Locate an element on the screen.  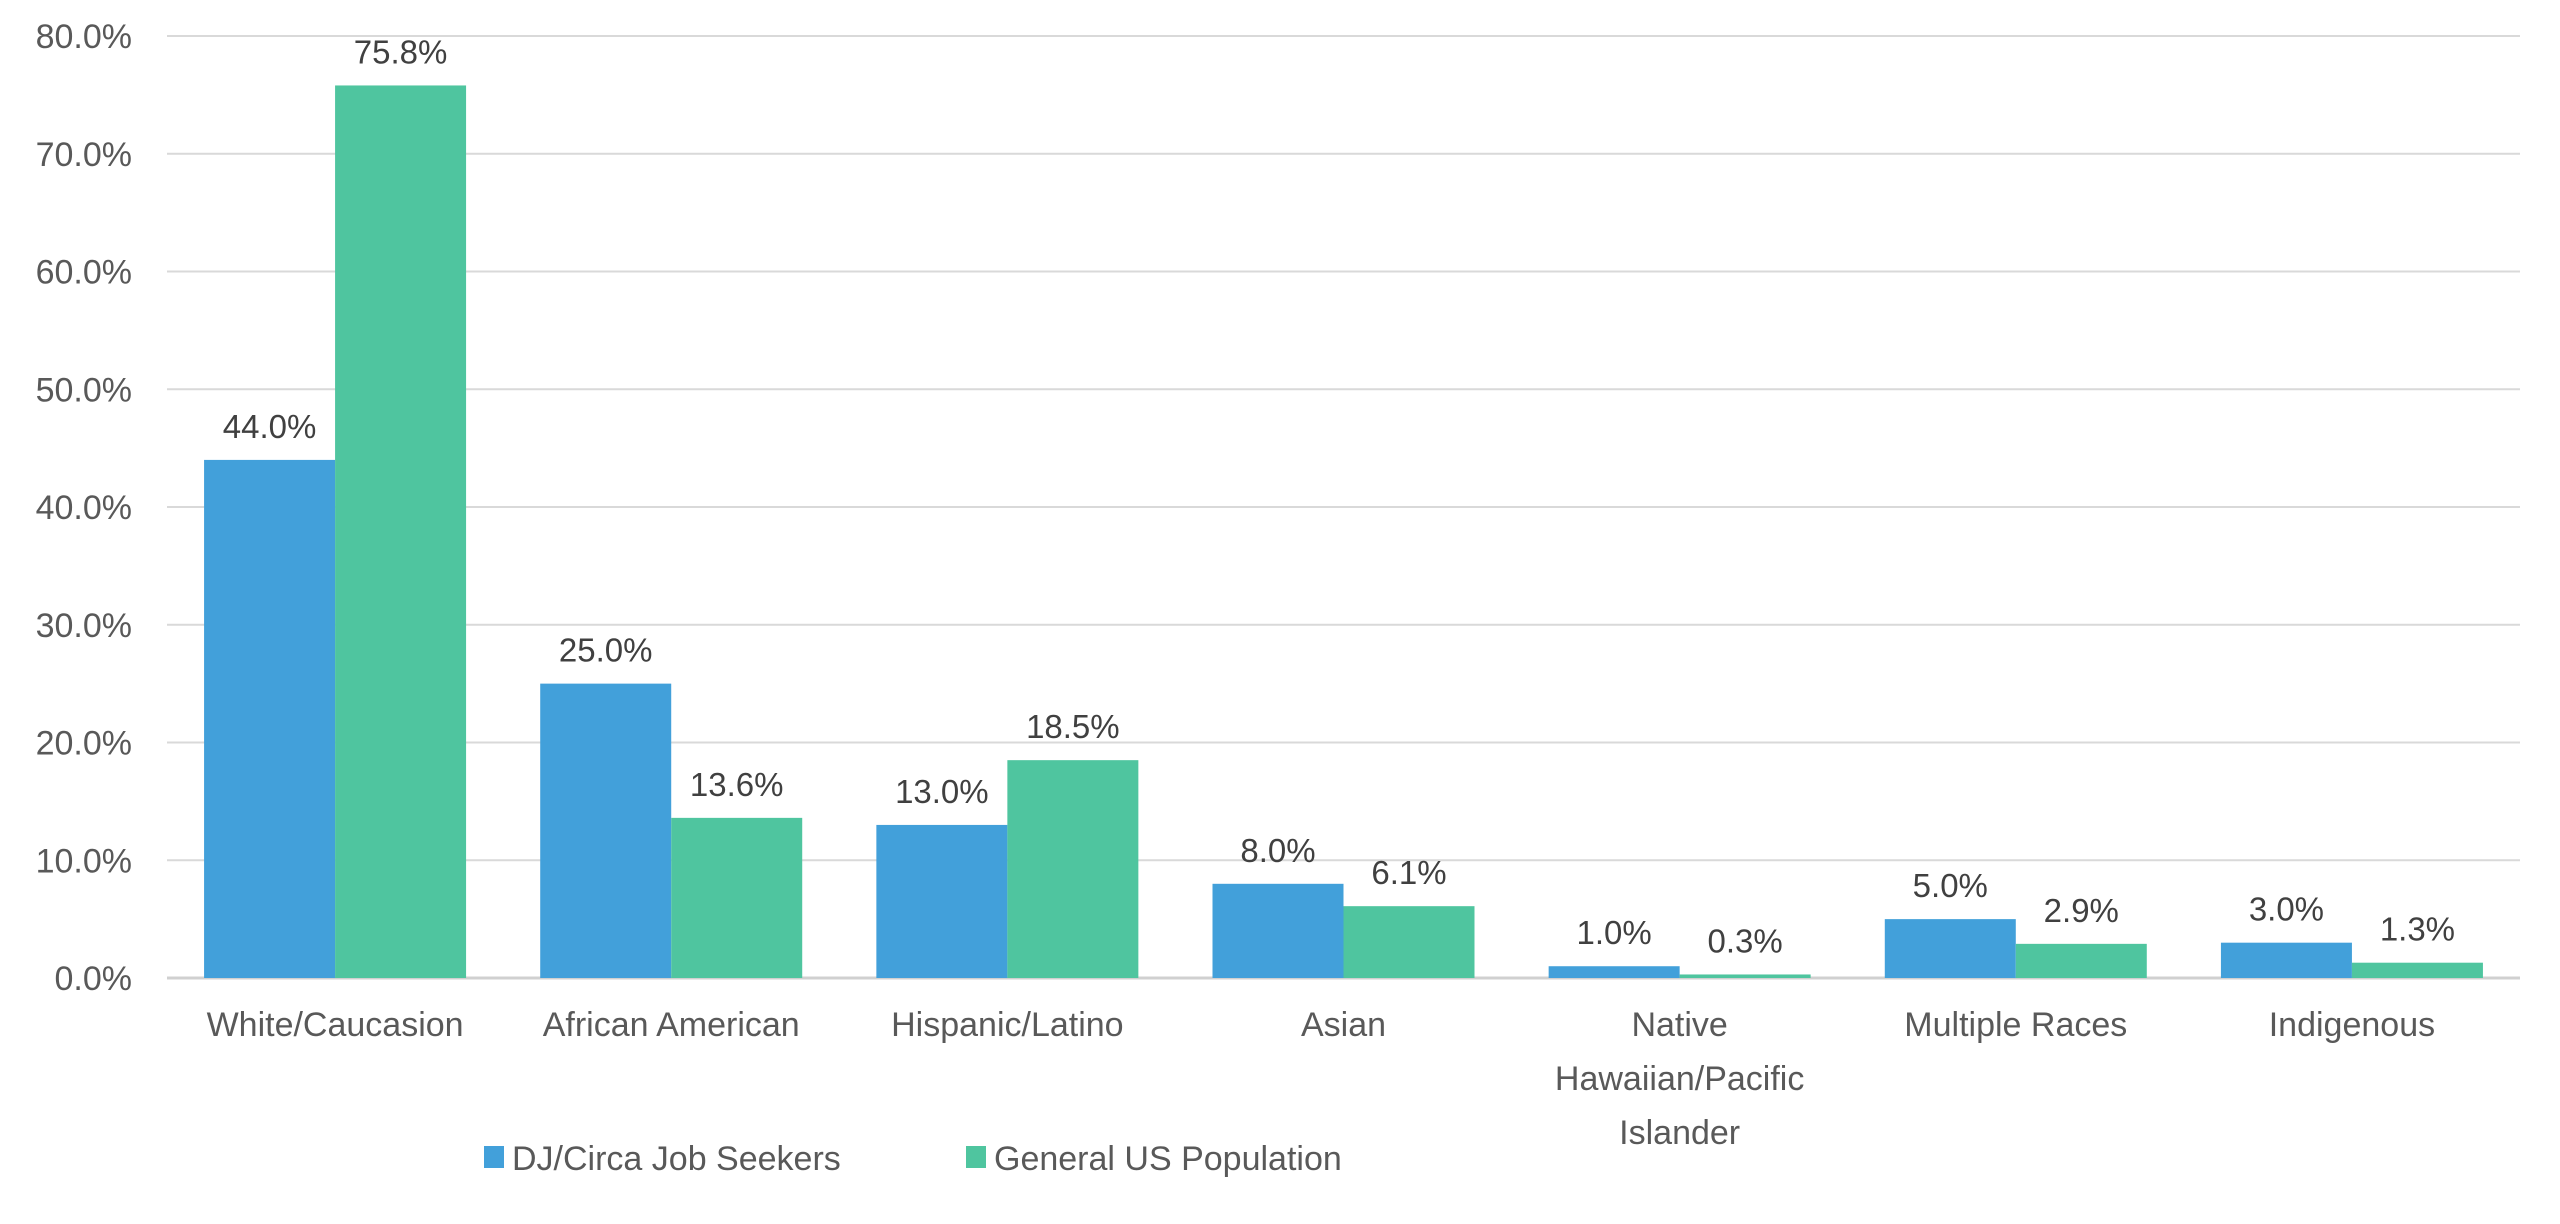
x-category-label: Islander is located at coordinates (1679, 1133).